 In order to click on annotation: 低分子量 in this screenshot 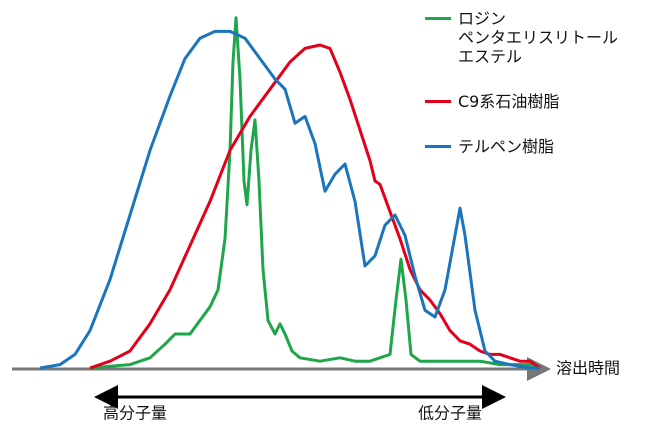, I will do `click(450, 413)`.